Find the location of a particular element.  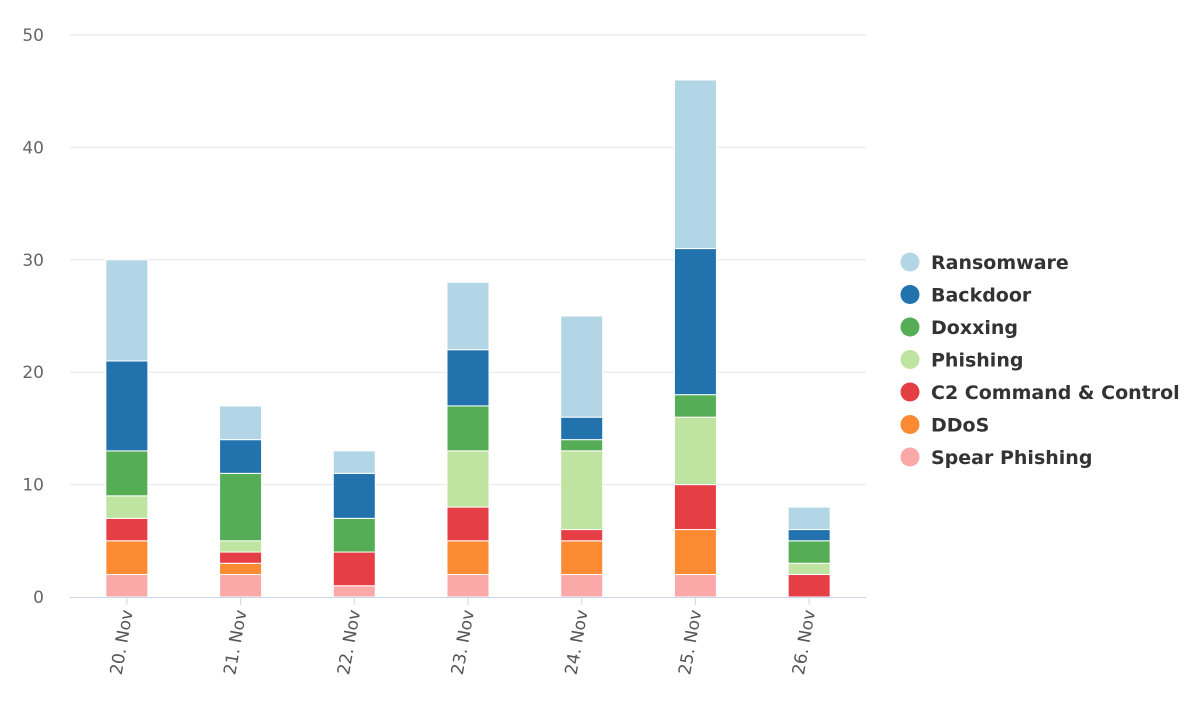

x-tick-label: 22. Nov is located at coordinates (349, 642).